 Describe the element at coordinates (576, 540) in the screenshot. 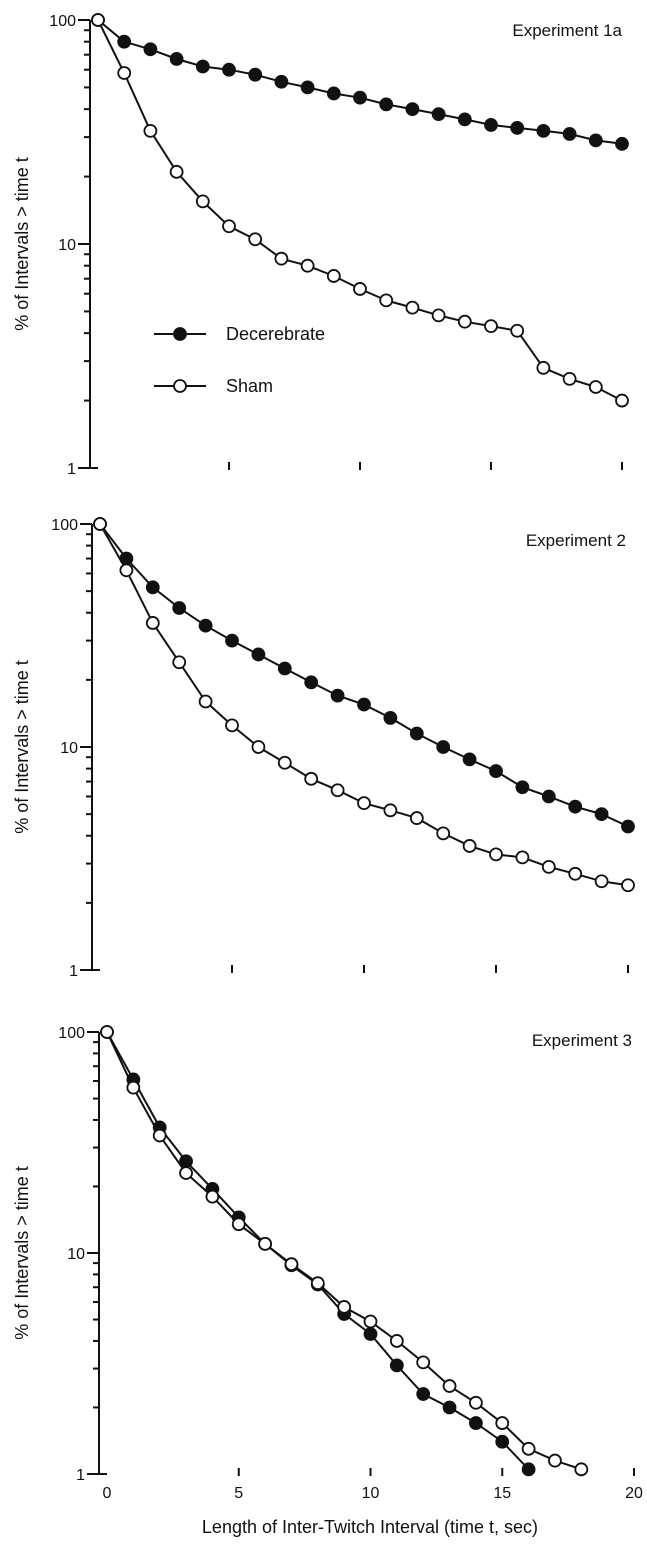

I see `panel-title: Experiment 2` at that location.